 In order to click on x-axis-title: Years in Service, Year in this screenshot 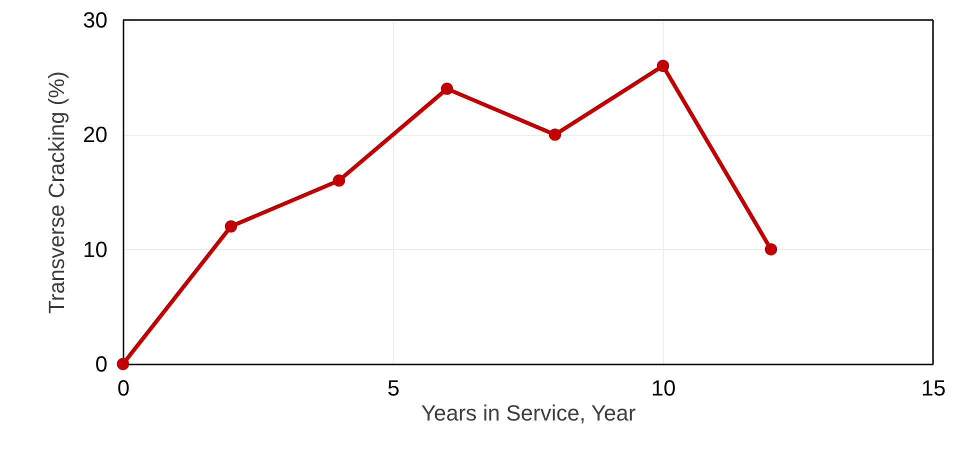, I will do `click(528, 413)`.